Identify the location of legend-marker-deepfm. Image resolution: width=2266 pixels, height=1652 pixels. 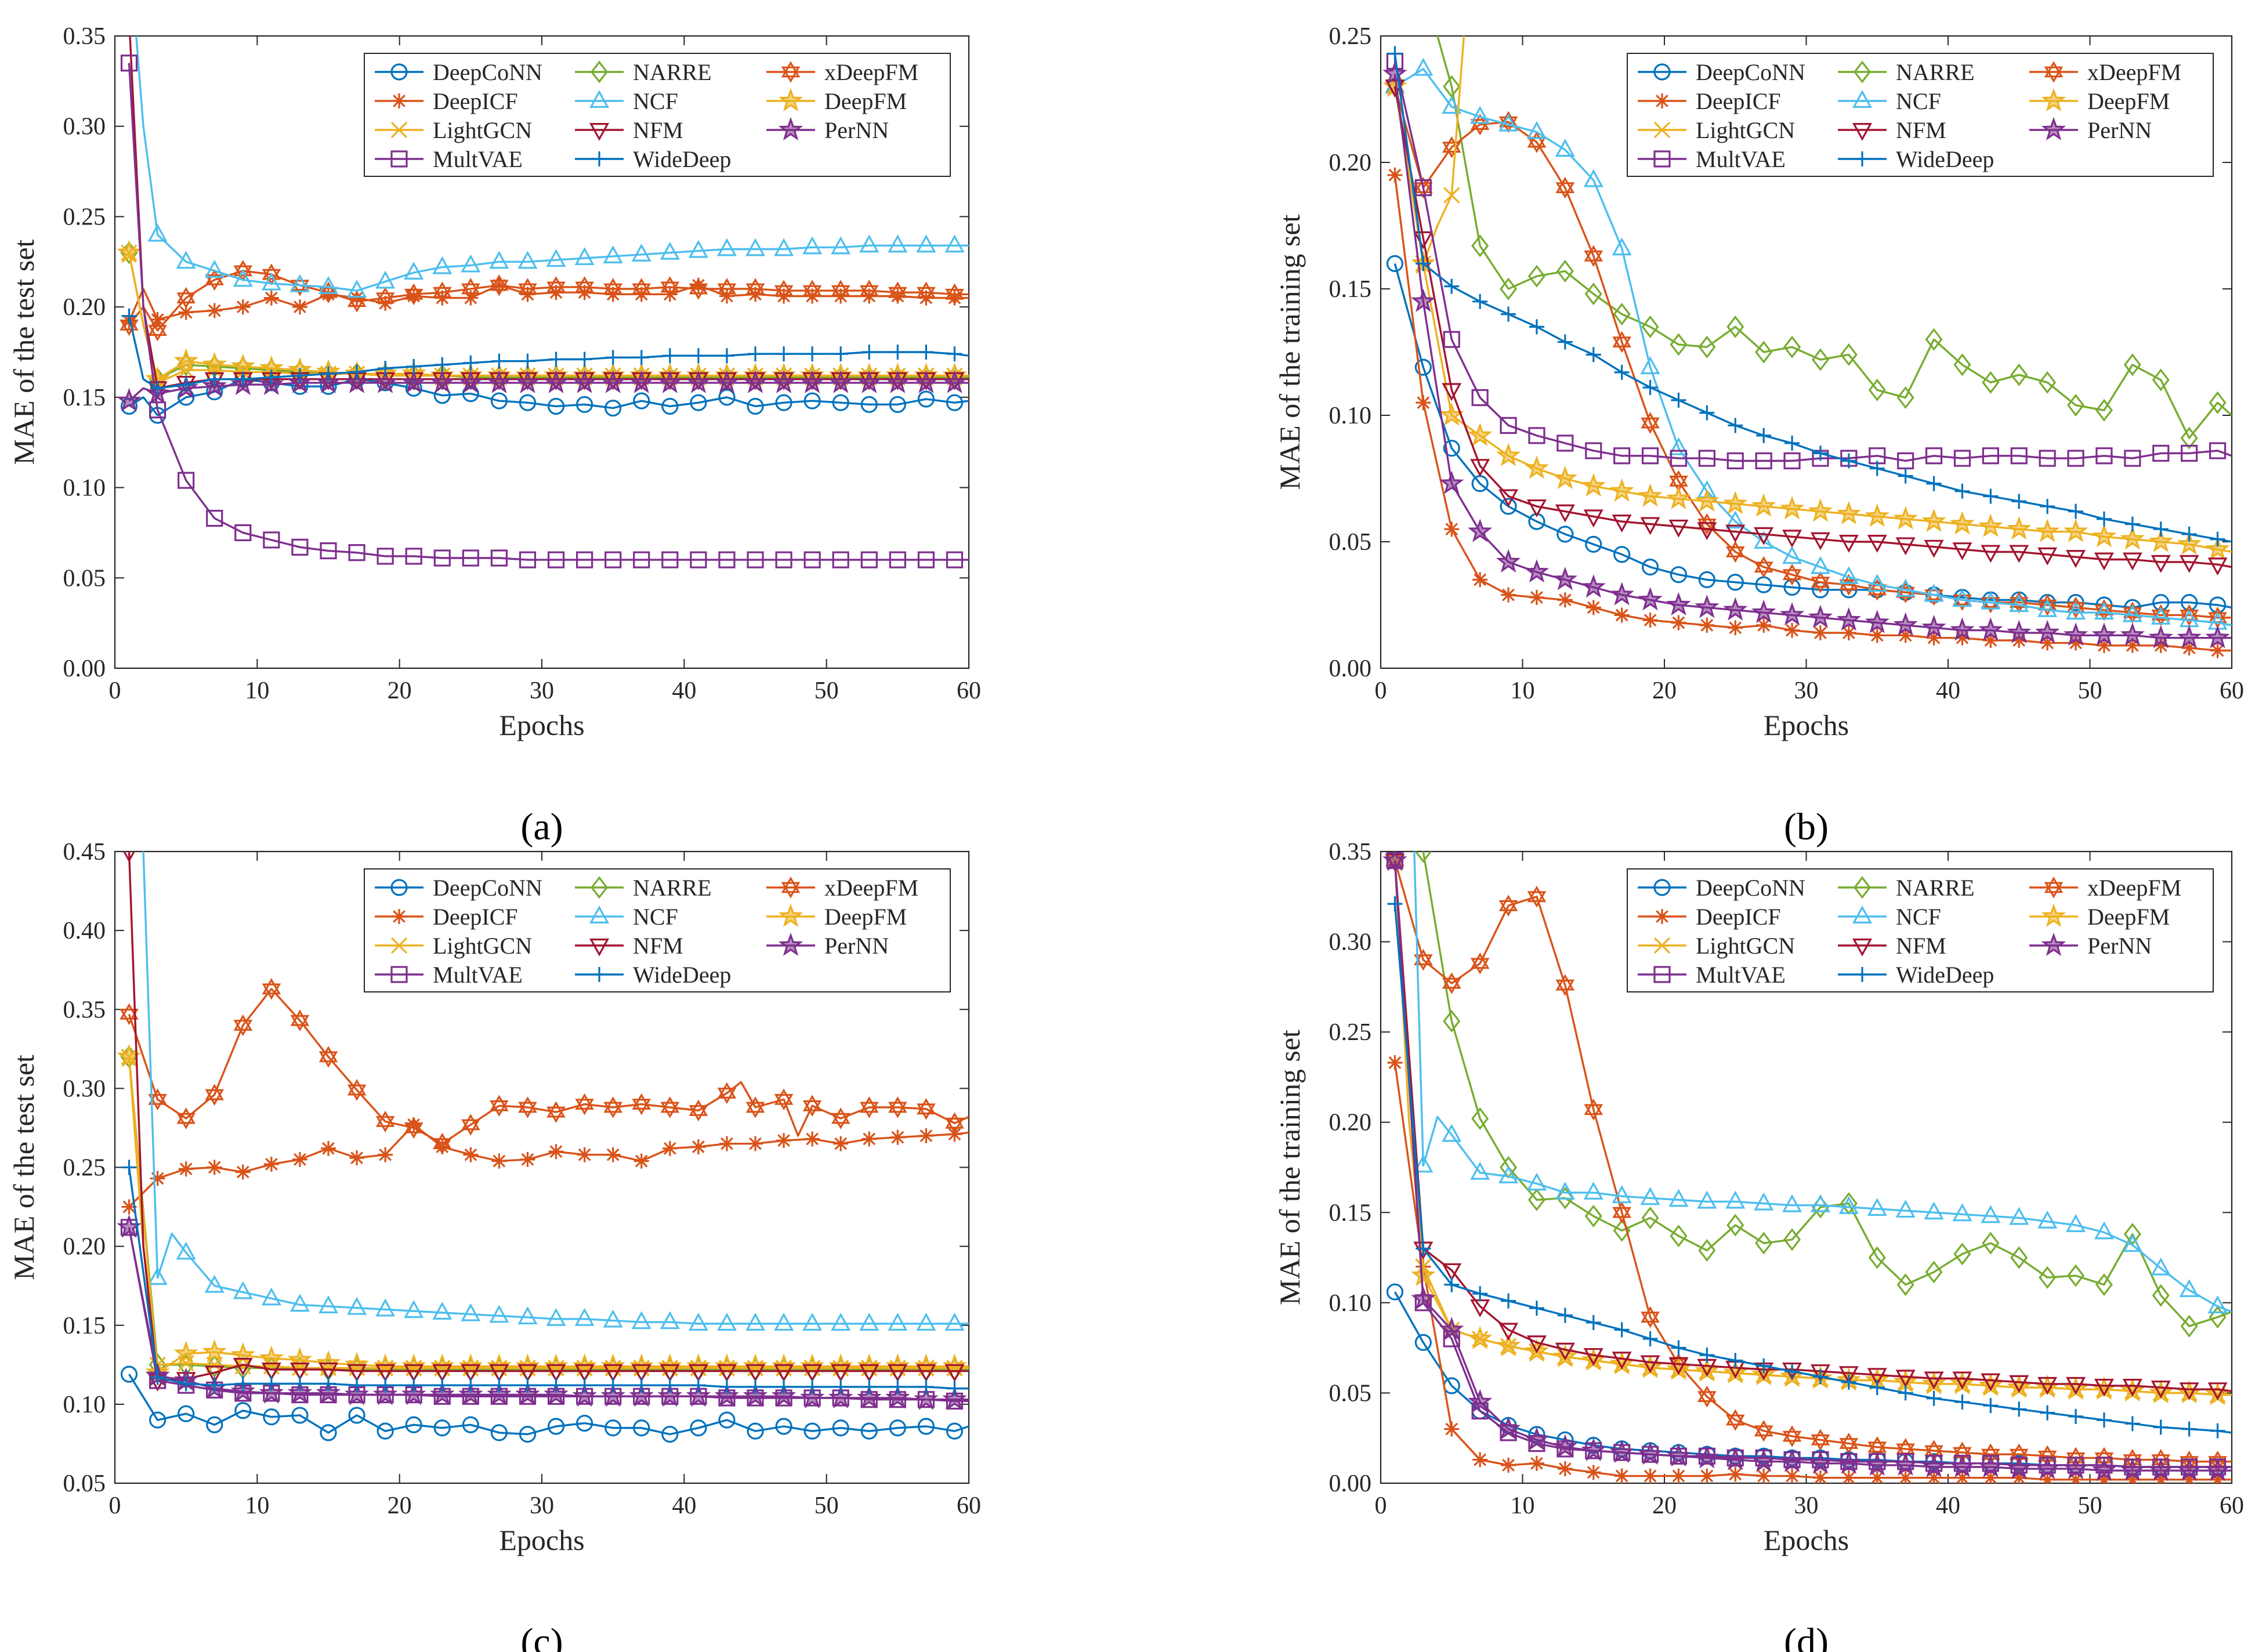
(790, 916).